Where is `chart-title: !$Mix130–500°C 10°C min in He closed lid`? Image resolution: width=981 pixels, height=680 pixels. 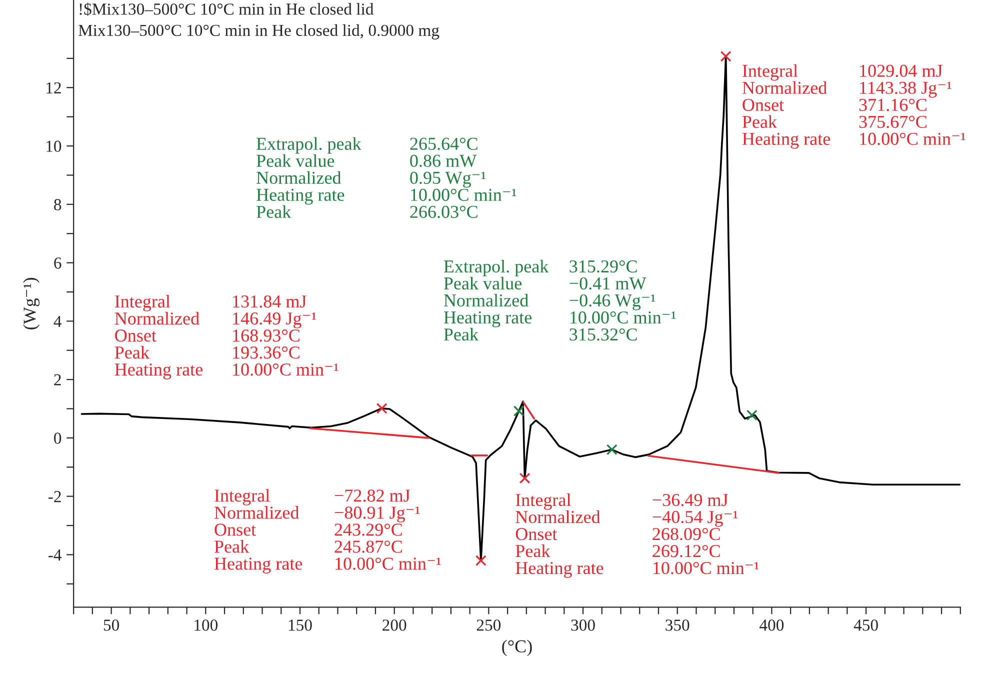
chart-title: !$Mix130–500°C 10°C min in He closed lid is located at coordinates (227, 9).